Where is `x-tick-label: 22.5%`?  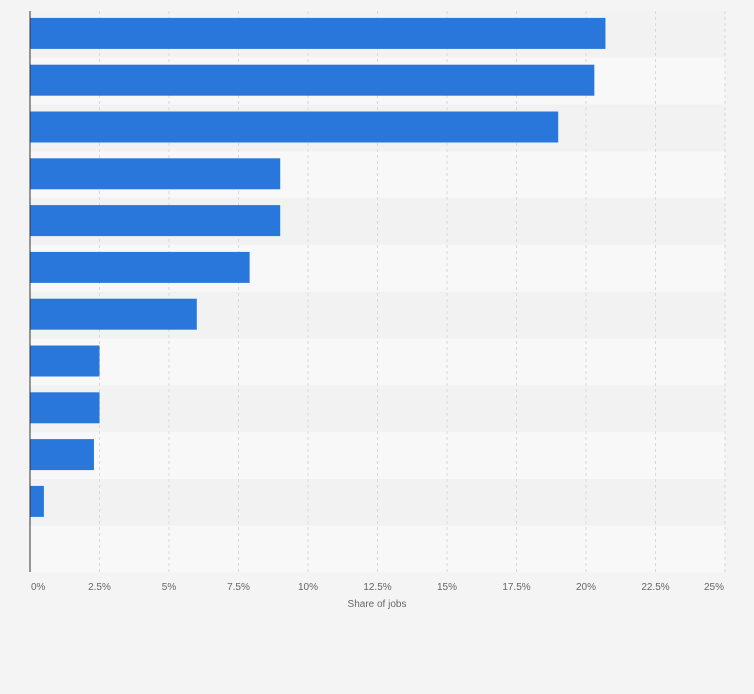
x-tick-label: 22.5% is located at coordinates (655, 587).